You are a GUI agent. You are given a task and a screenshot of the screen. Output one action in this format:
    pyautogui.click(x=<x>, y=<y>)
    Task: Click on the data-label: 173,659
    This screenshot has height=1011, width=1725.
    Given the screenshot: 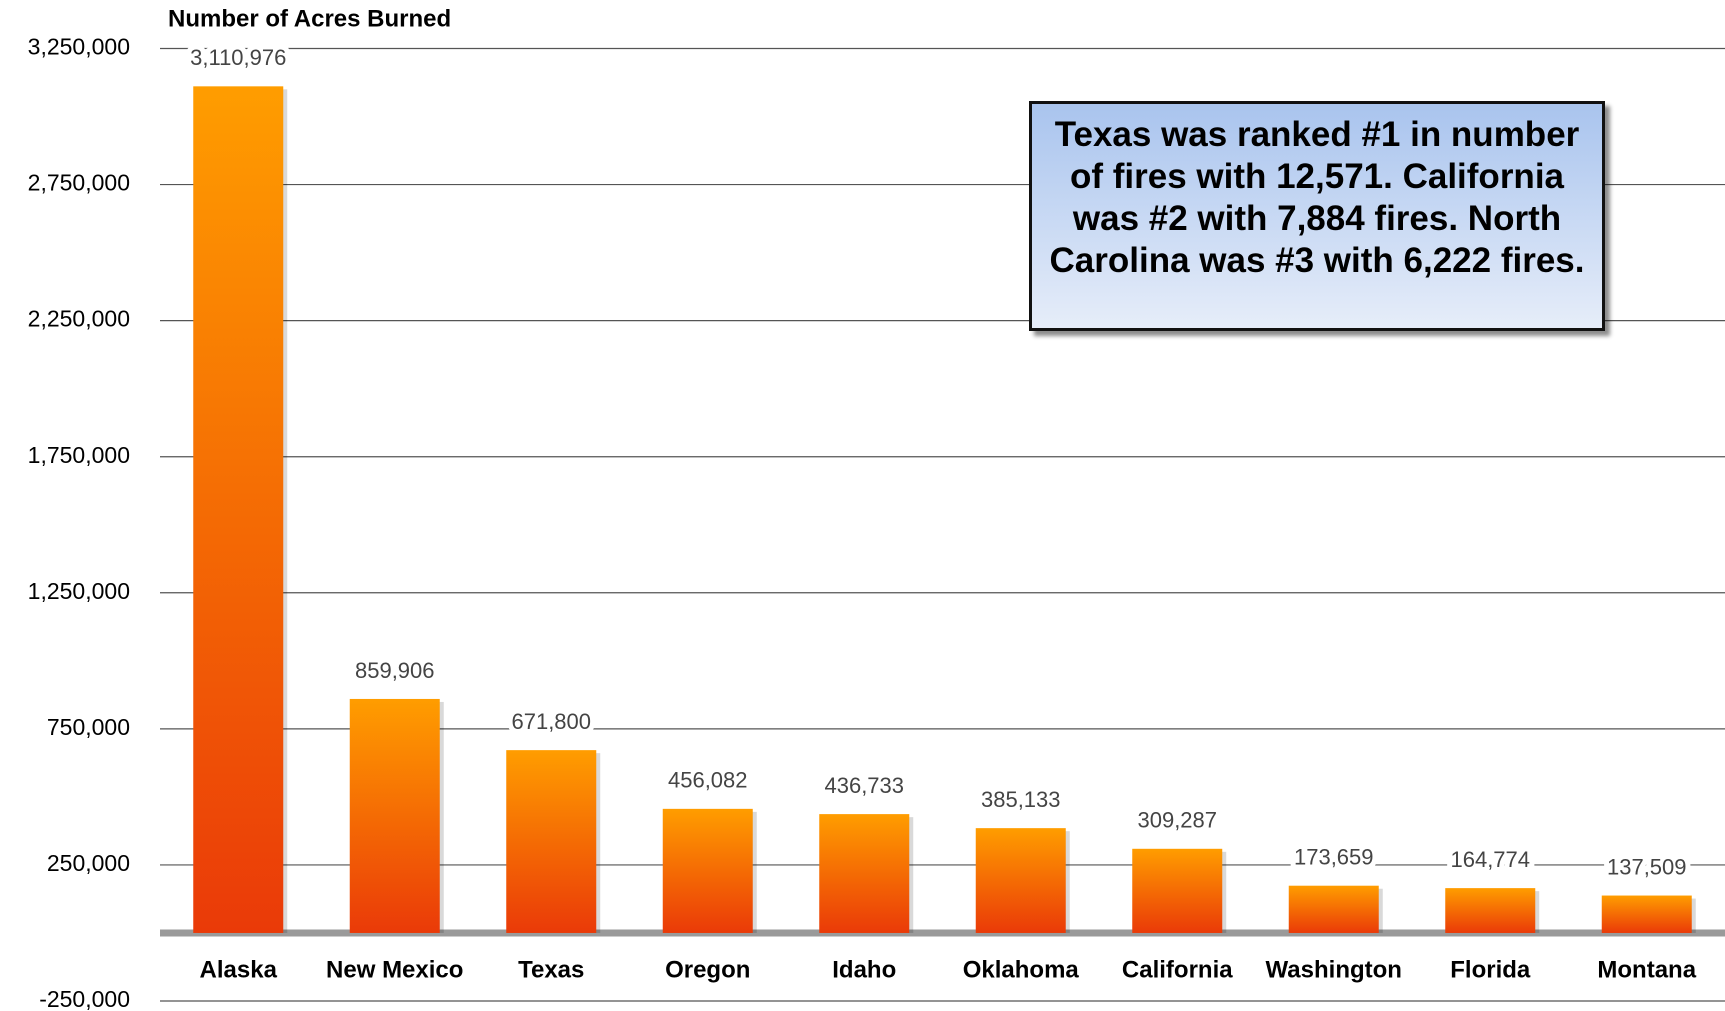 What is the action you would take?
    pyautogui.click(x=1334, y=857)
    